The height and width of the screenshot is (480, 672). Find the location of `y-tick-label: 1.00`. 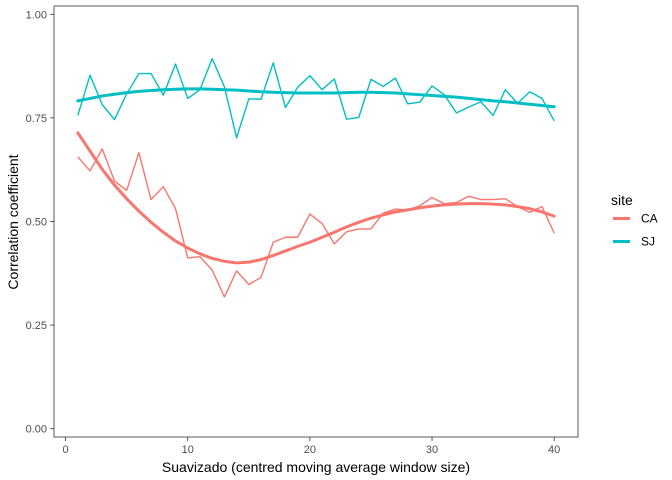

y-tick-label: 1.00 is located at coordinates (36, 15).